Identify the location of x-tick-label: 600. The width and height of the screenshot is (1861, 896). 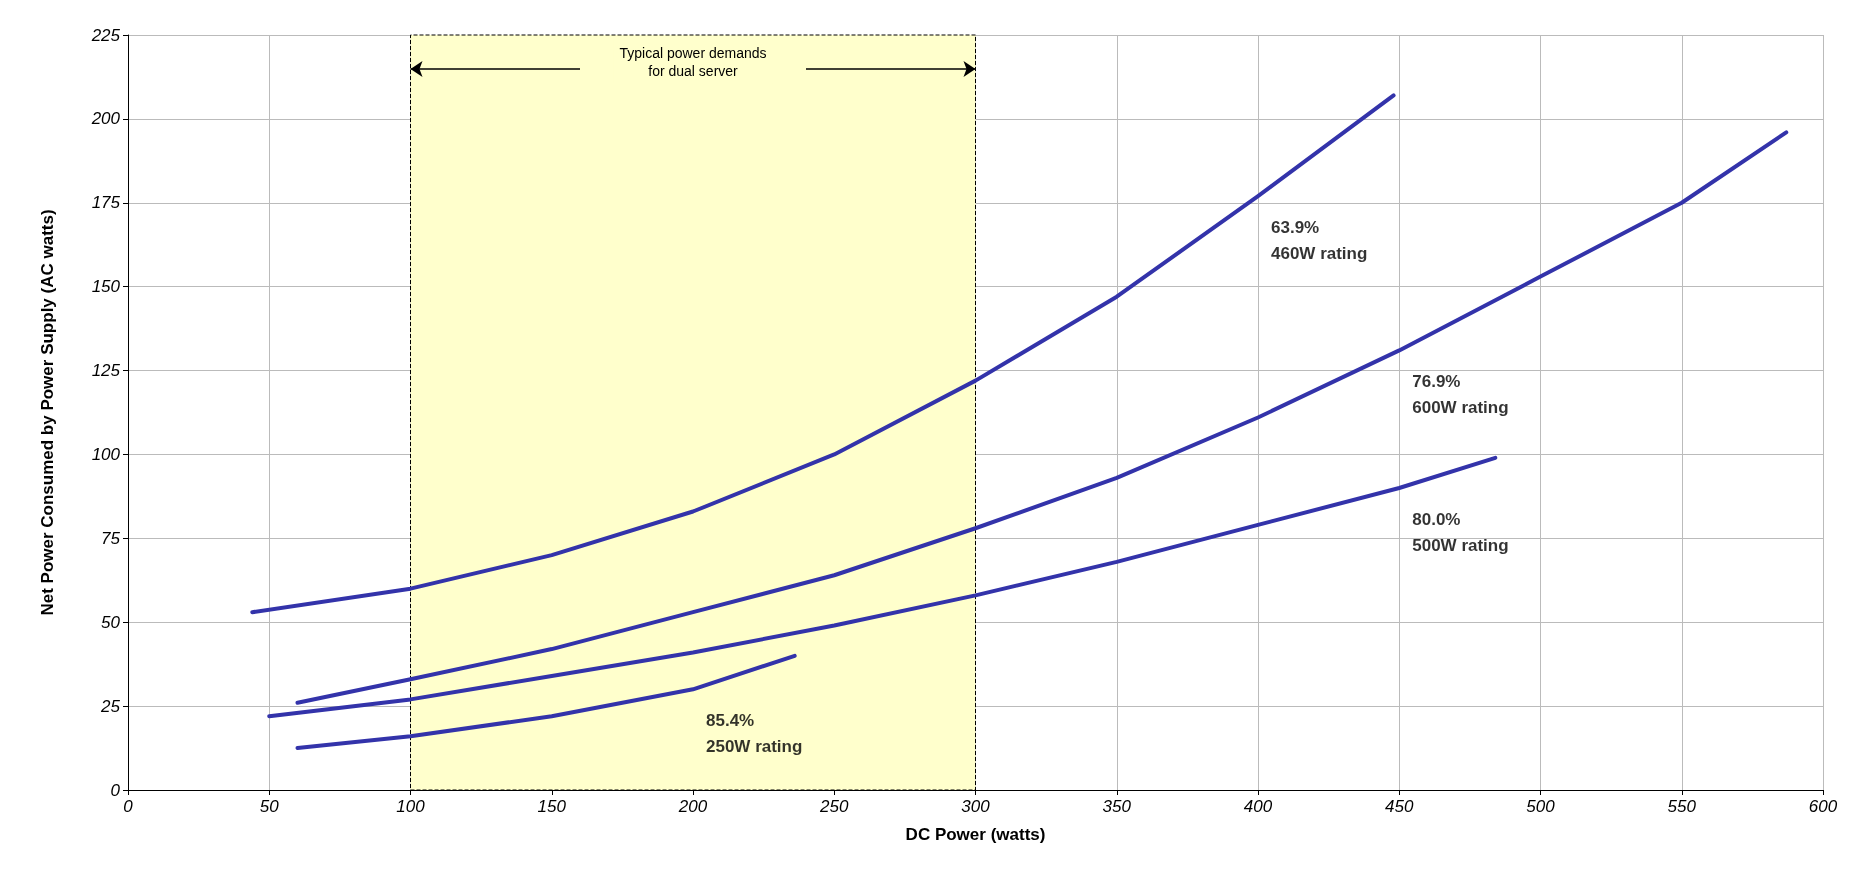
(1823, 806).